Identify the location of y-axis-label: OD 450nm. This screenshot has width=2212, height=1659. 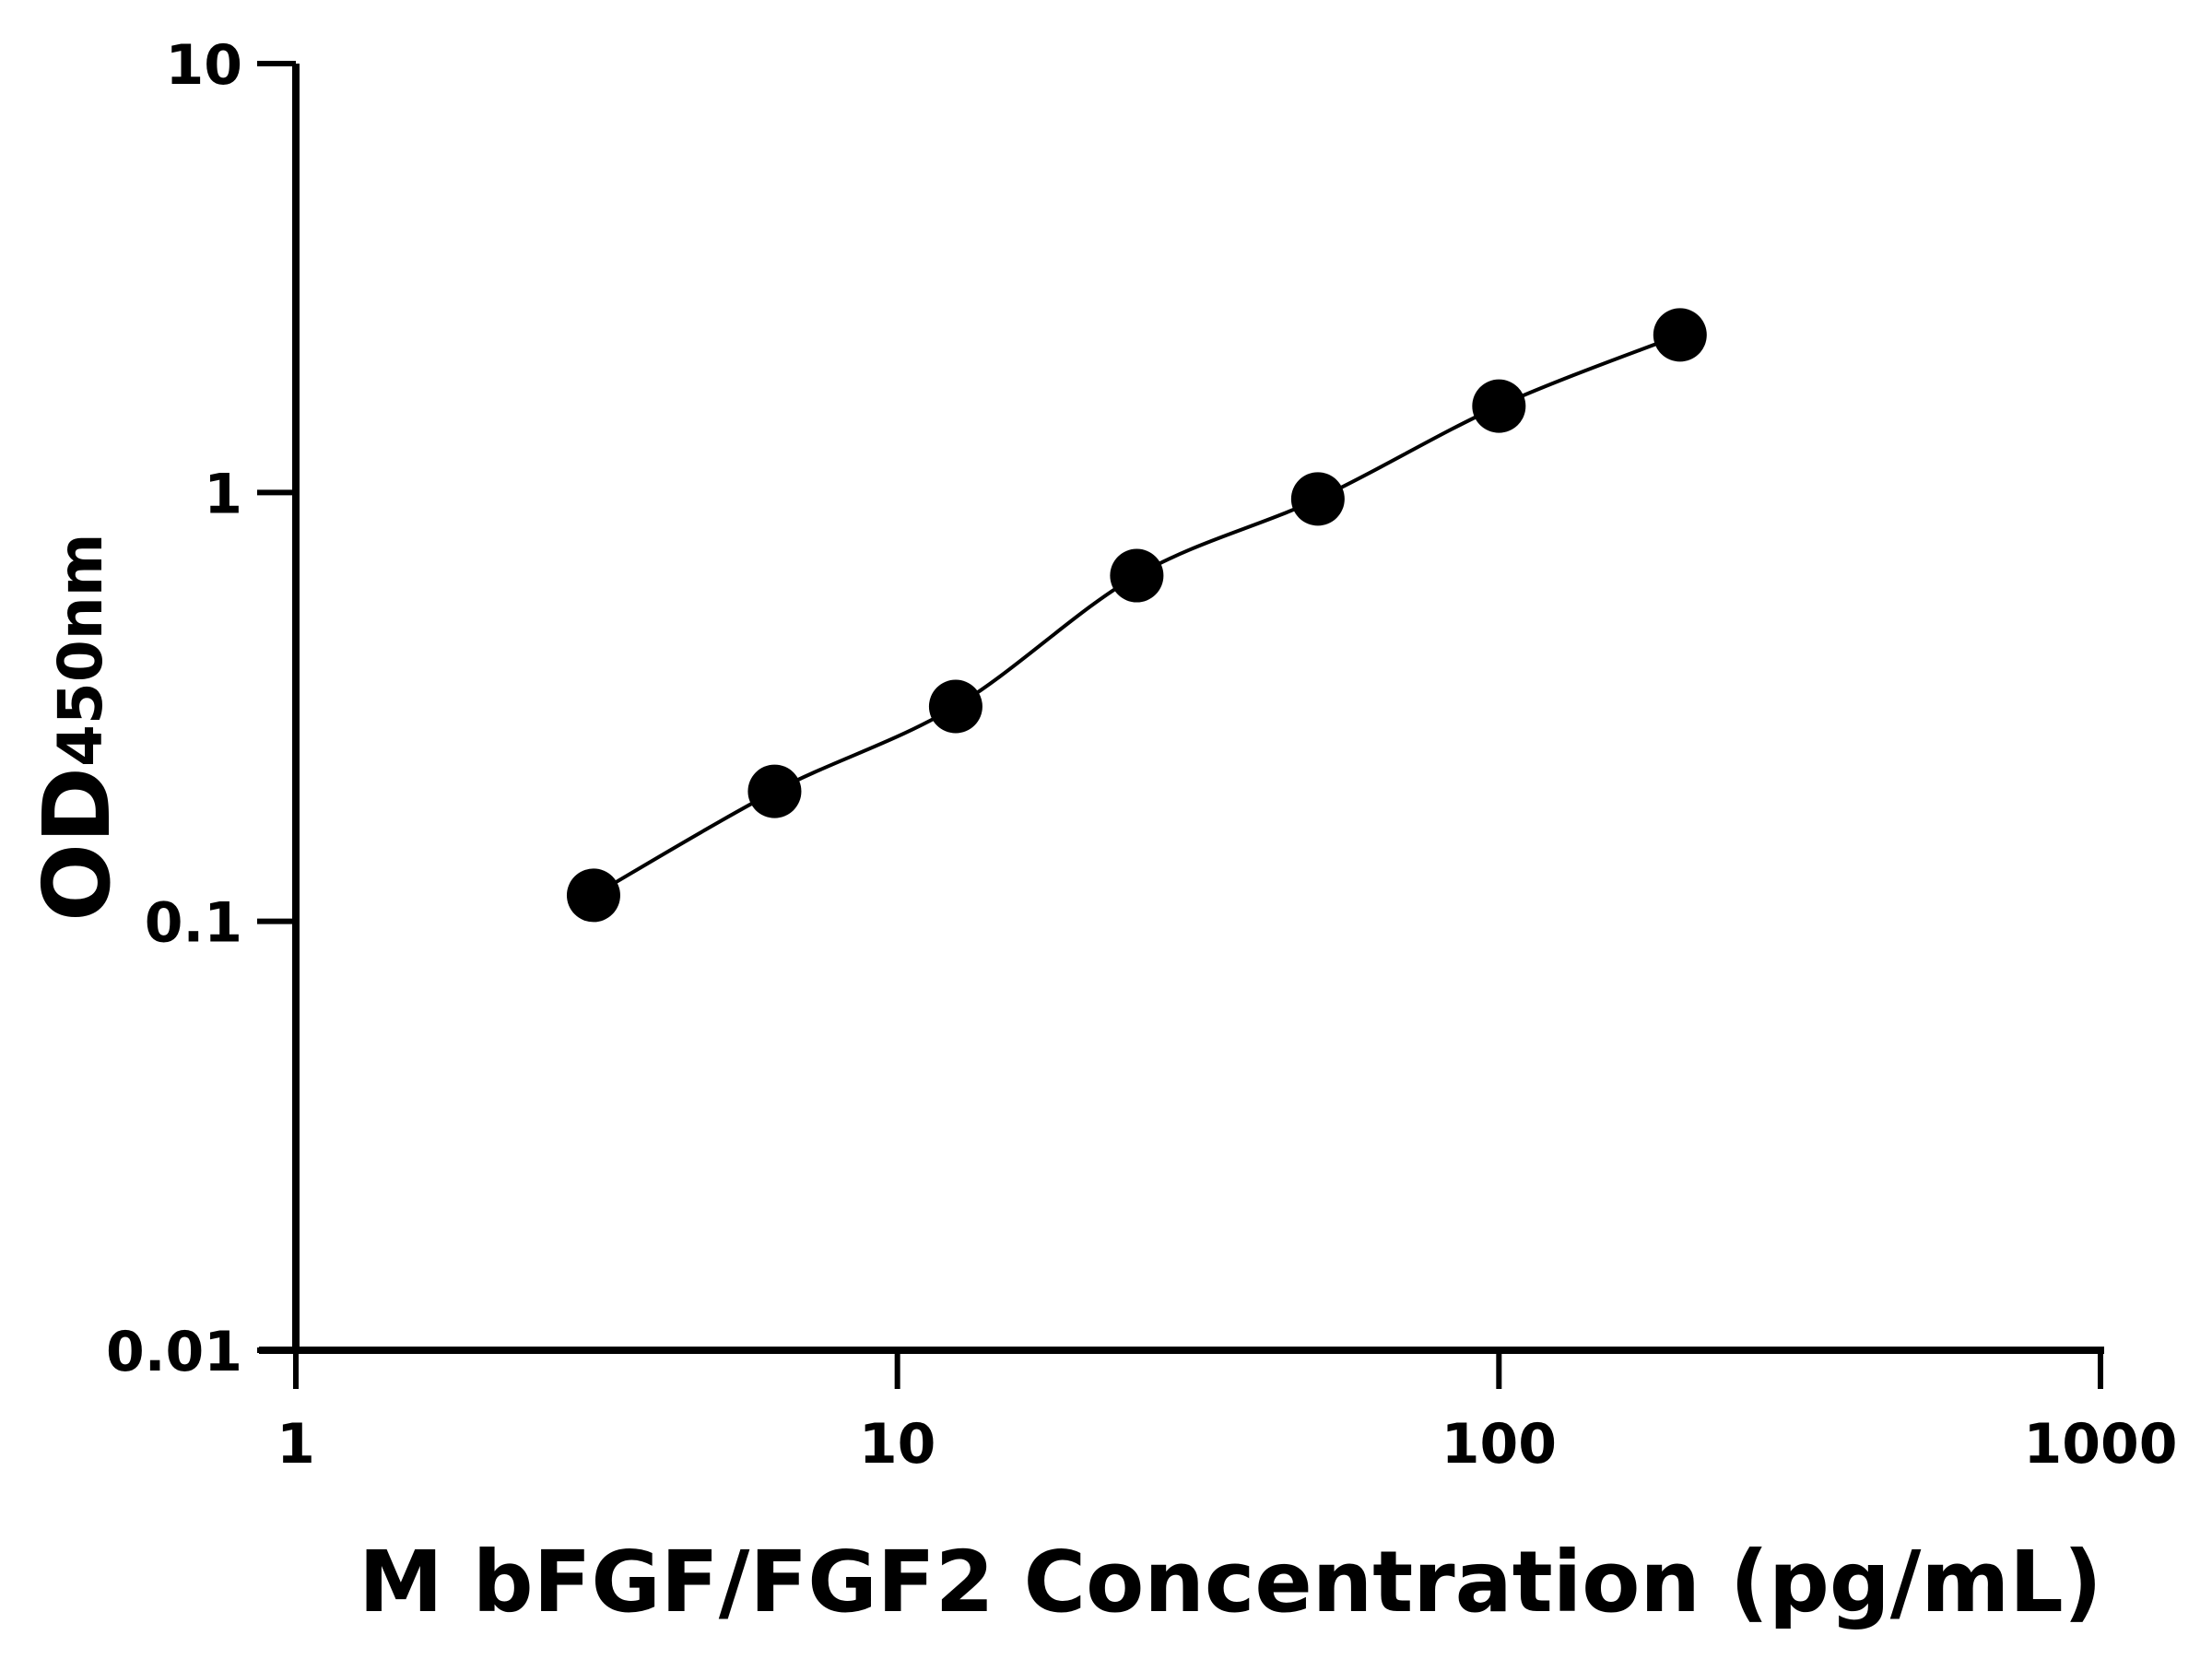
(77, 727).